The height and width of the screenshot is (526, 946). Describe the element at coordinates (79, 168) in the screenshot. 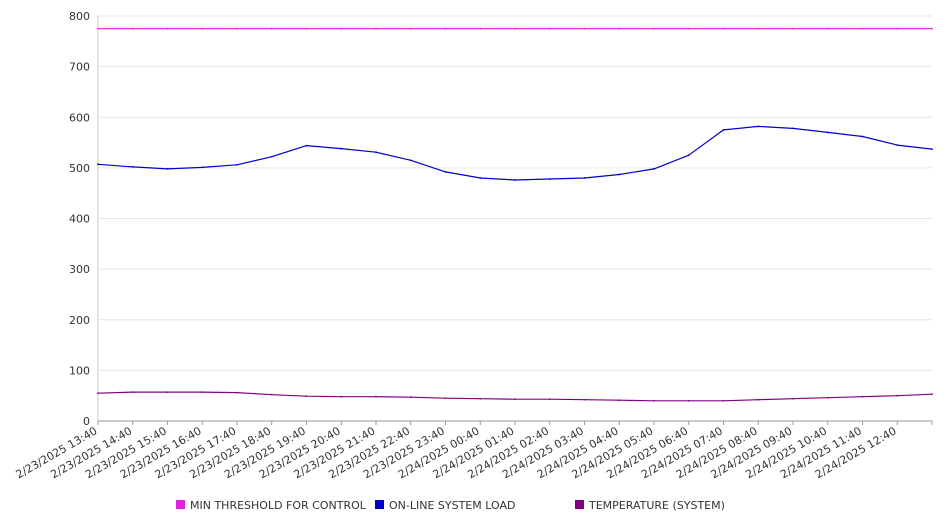

I see `y-tick-label: 500` at that location.